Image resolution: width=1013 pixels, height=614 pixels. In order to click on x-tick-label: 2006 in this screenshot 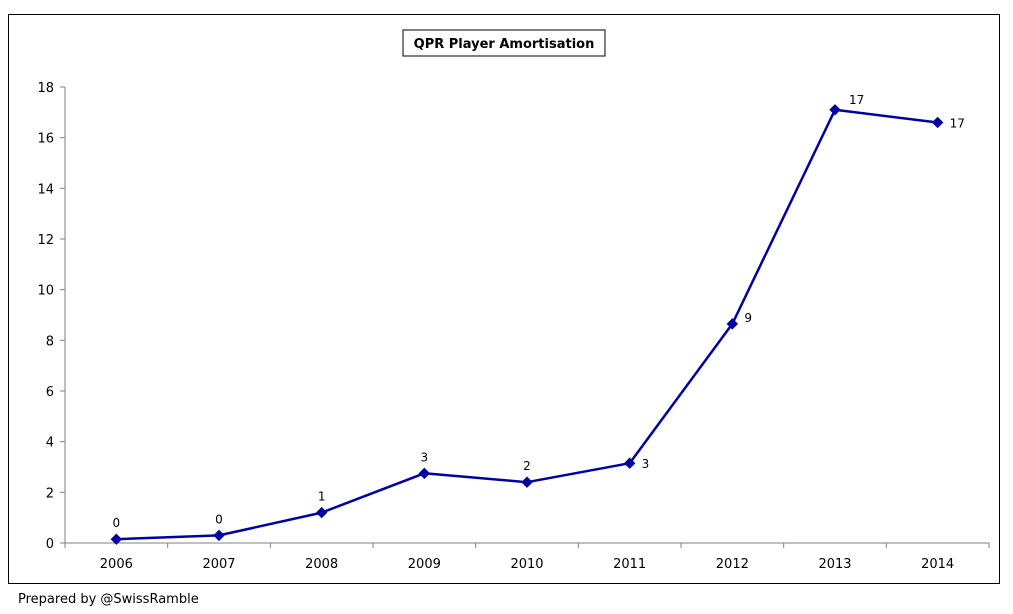, I will do `click(116, 564)`.